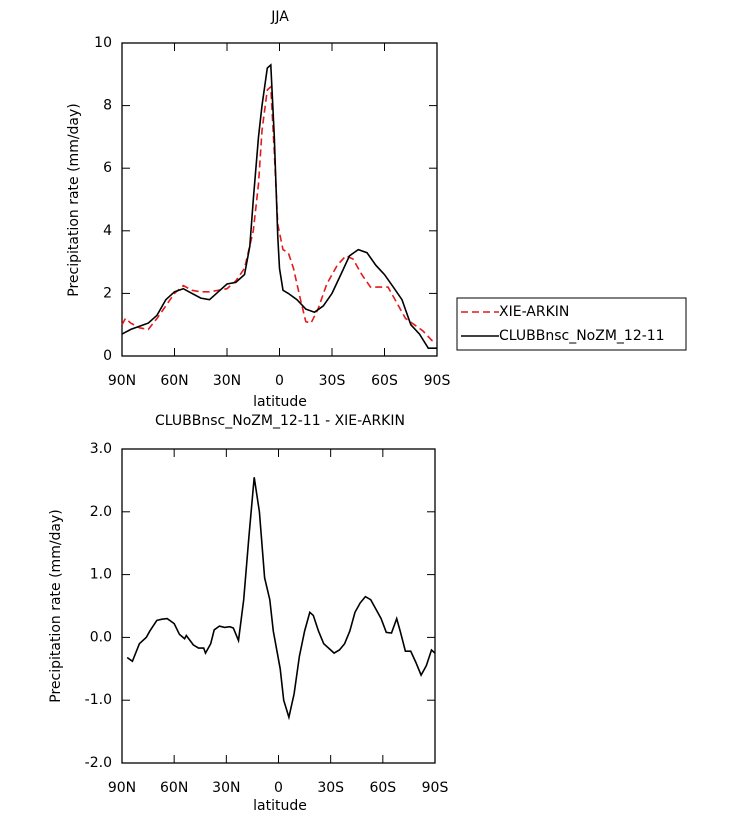 This screenshot has height=818, width=733. I want to click on y-tick-label: 1.0, so click(101, 575).